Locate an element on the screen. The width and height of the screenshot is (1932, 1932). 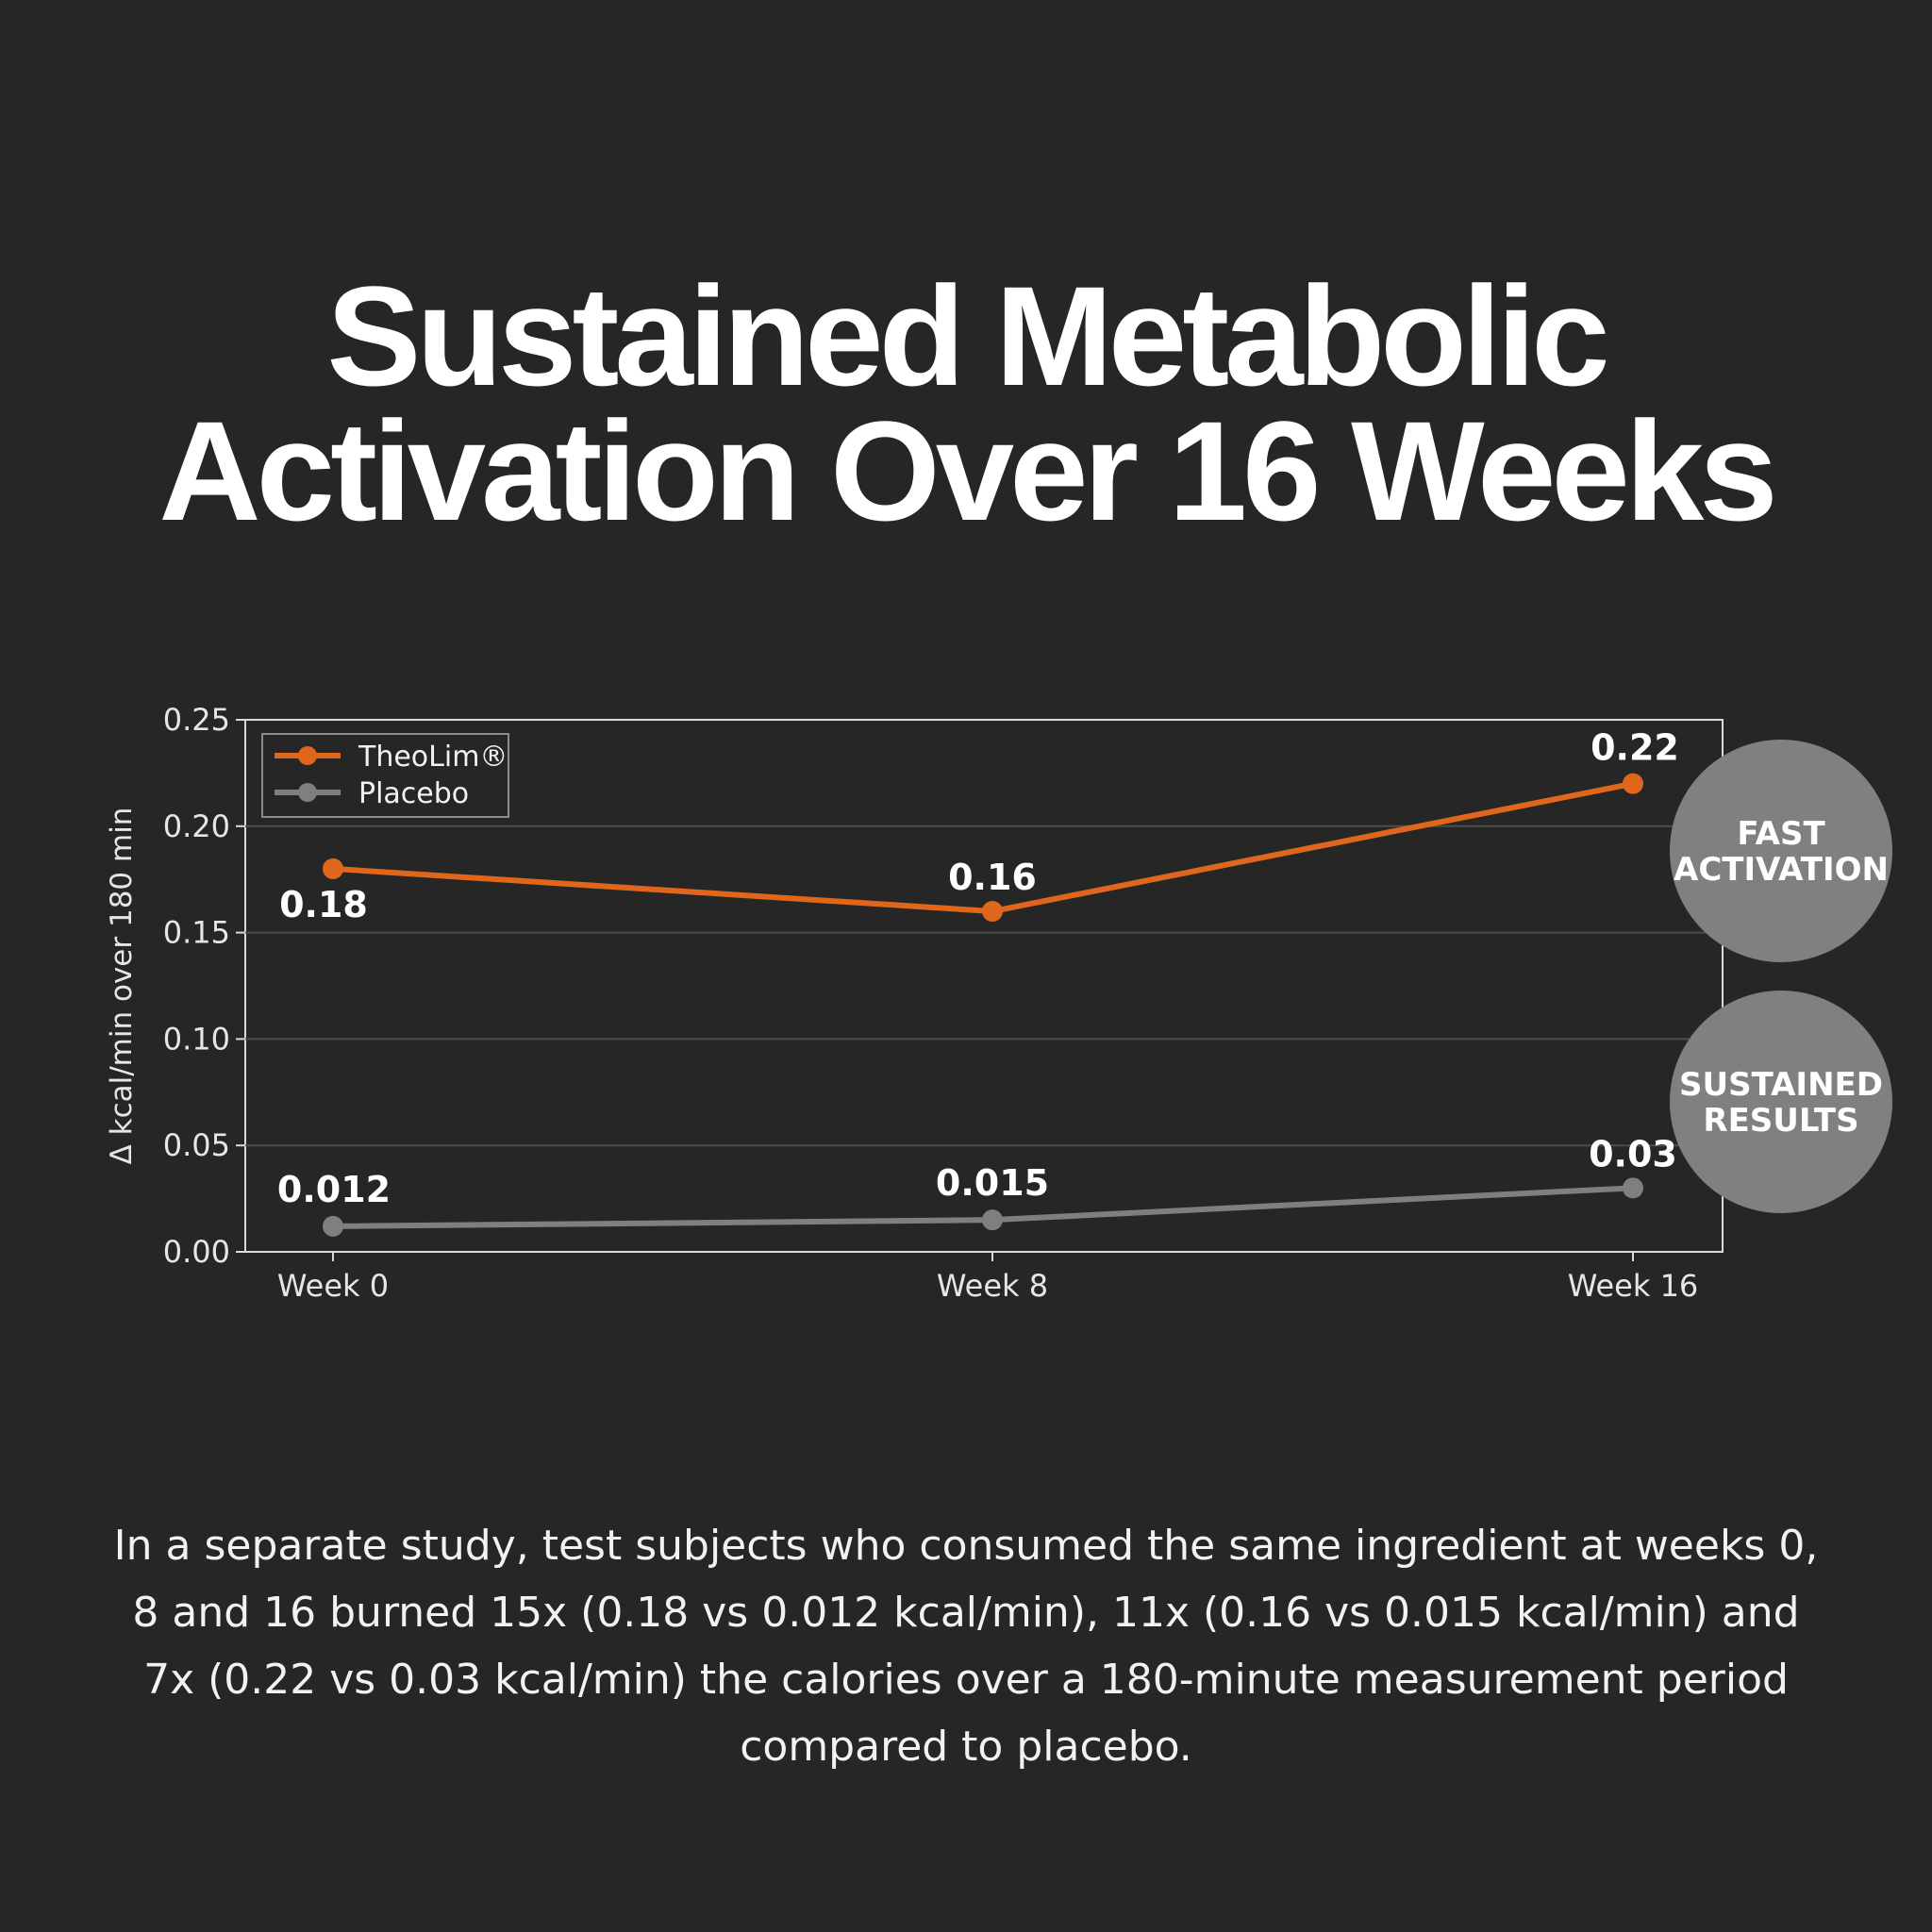
data-label: 0.22 is located at coordinates (1635, 748).